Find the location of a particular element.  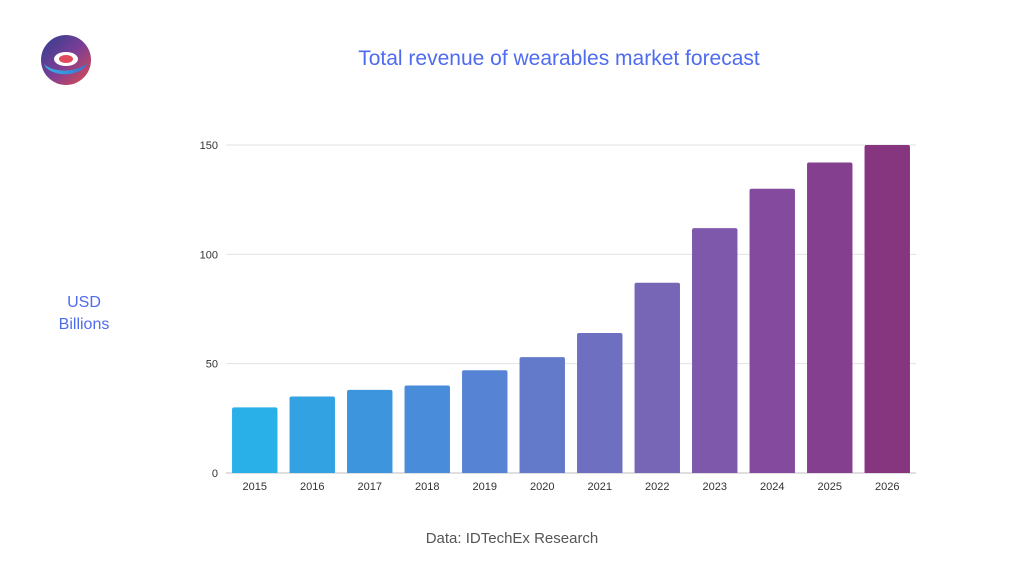

x-tick-label: 2023 is located at coordinates (715, 487).